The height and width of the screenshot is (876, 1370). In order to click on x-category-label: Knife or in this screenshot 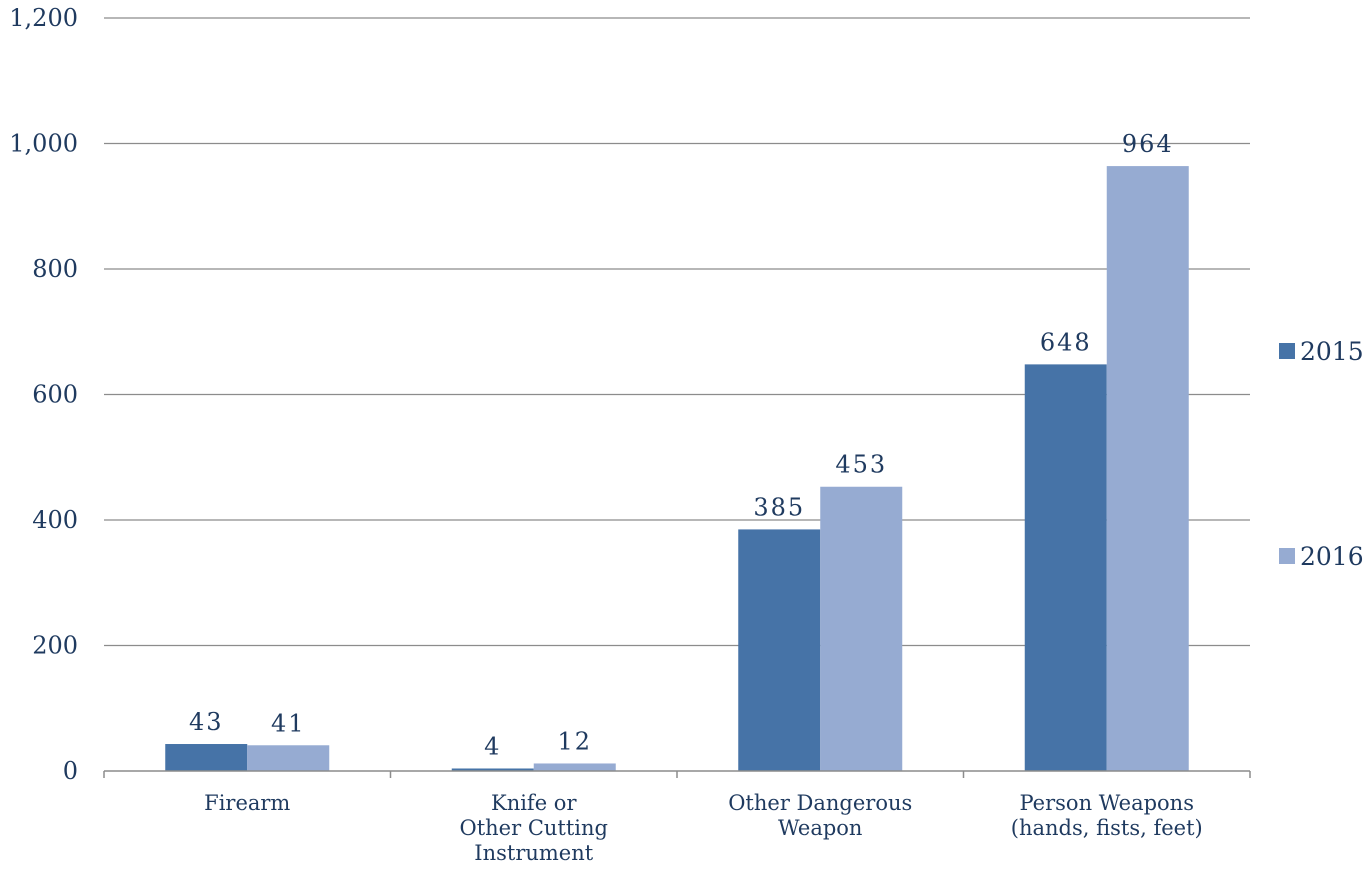, I will do `click(534, 803)`.